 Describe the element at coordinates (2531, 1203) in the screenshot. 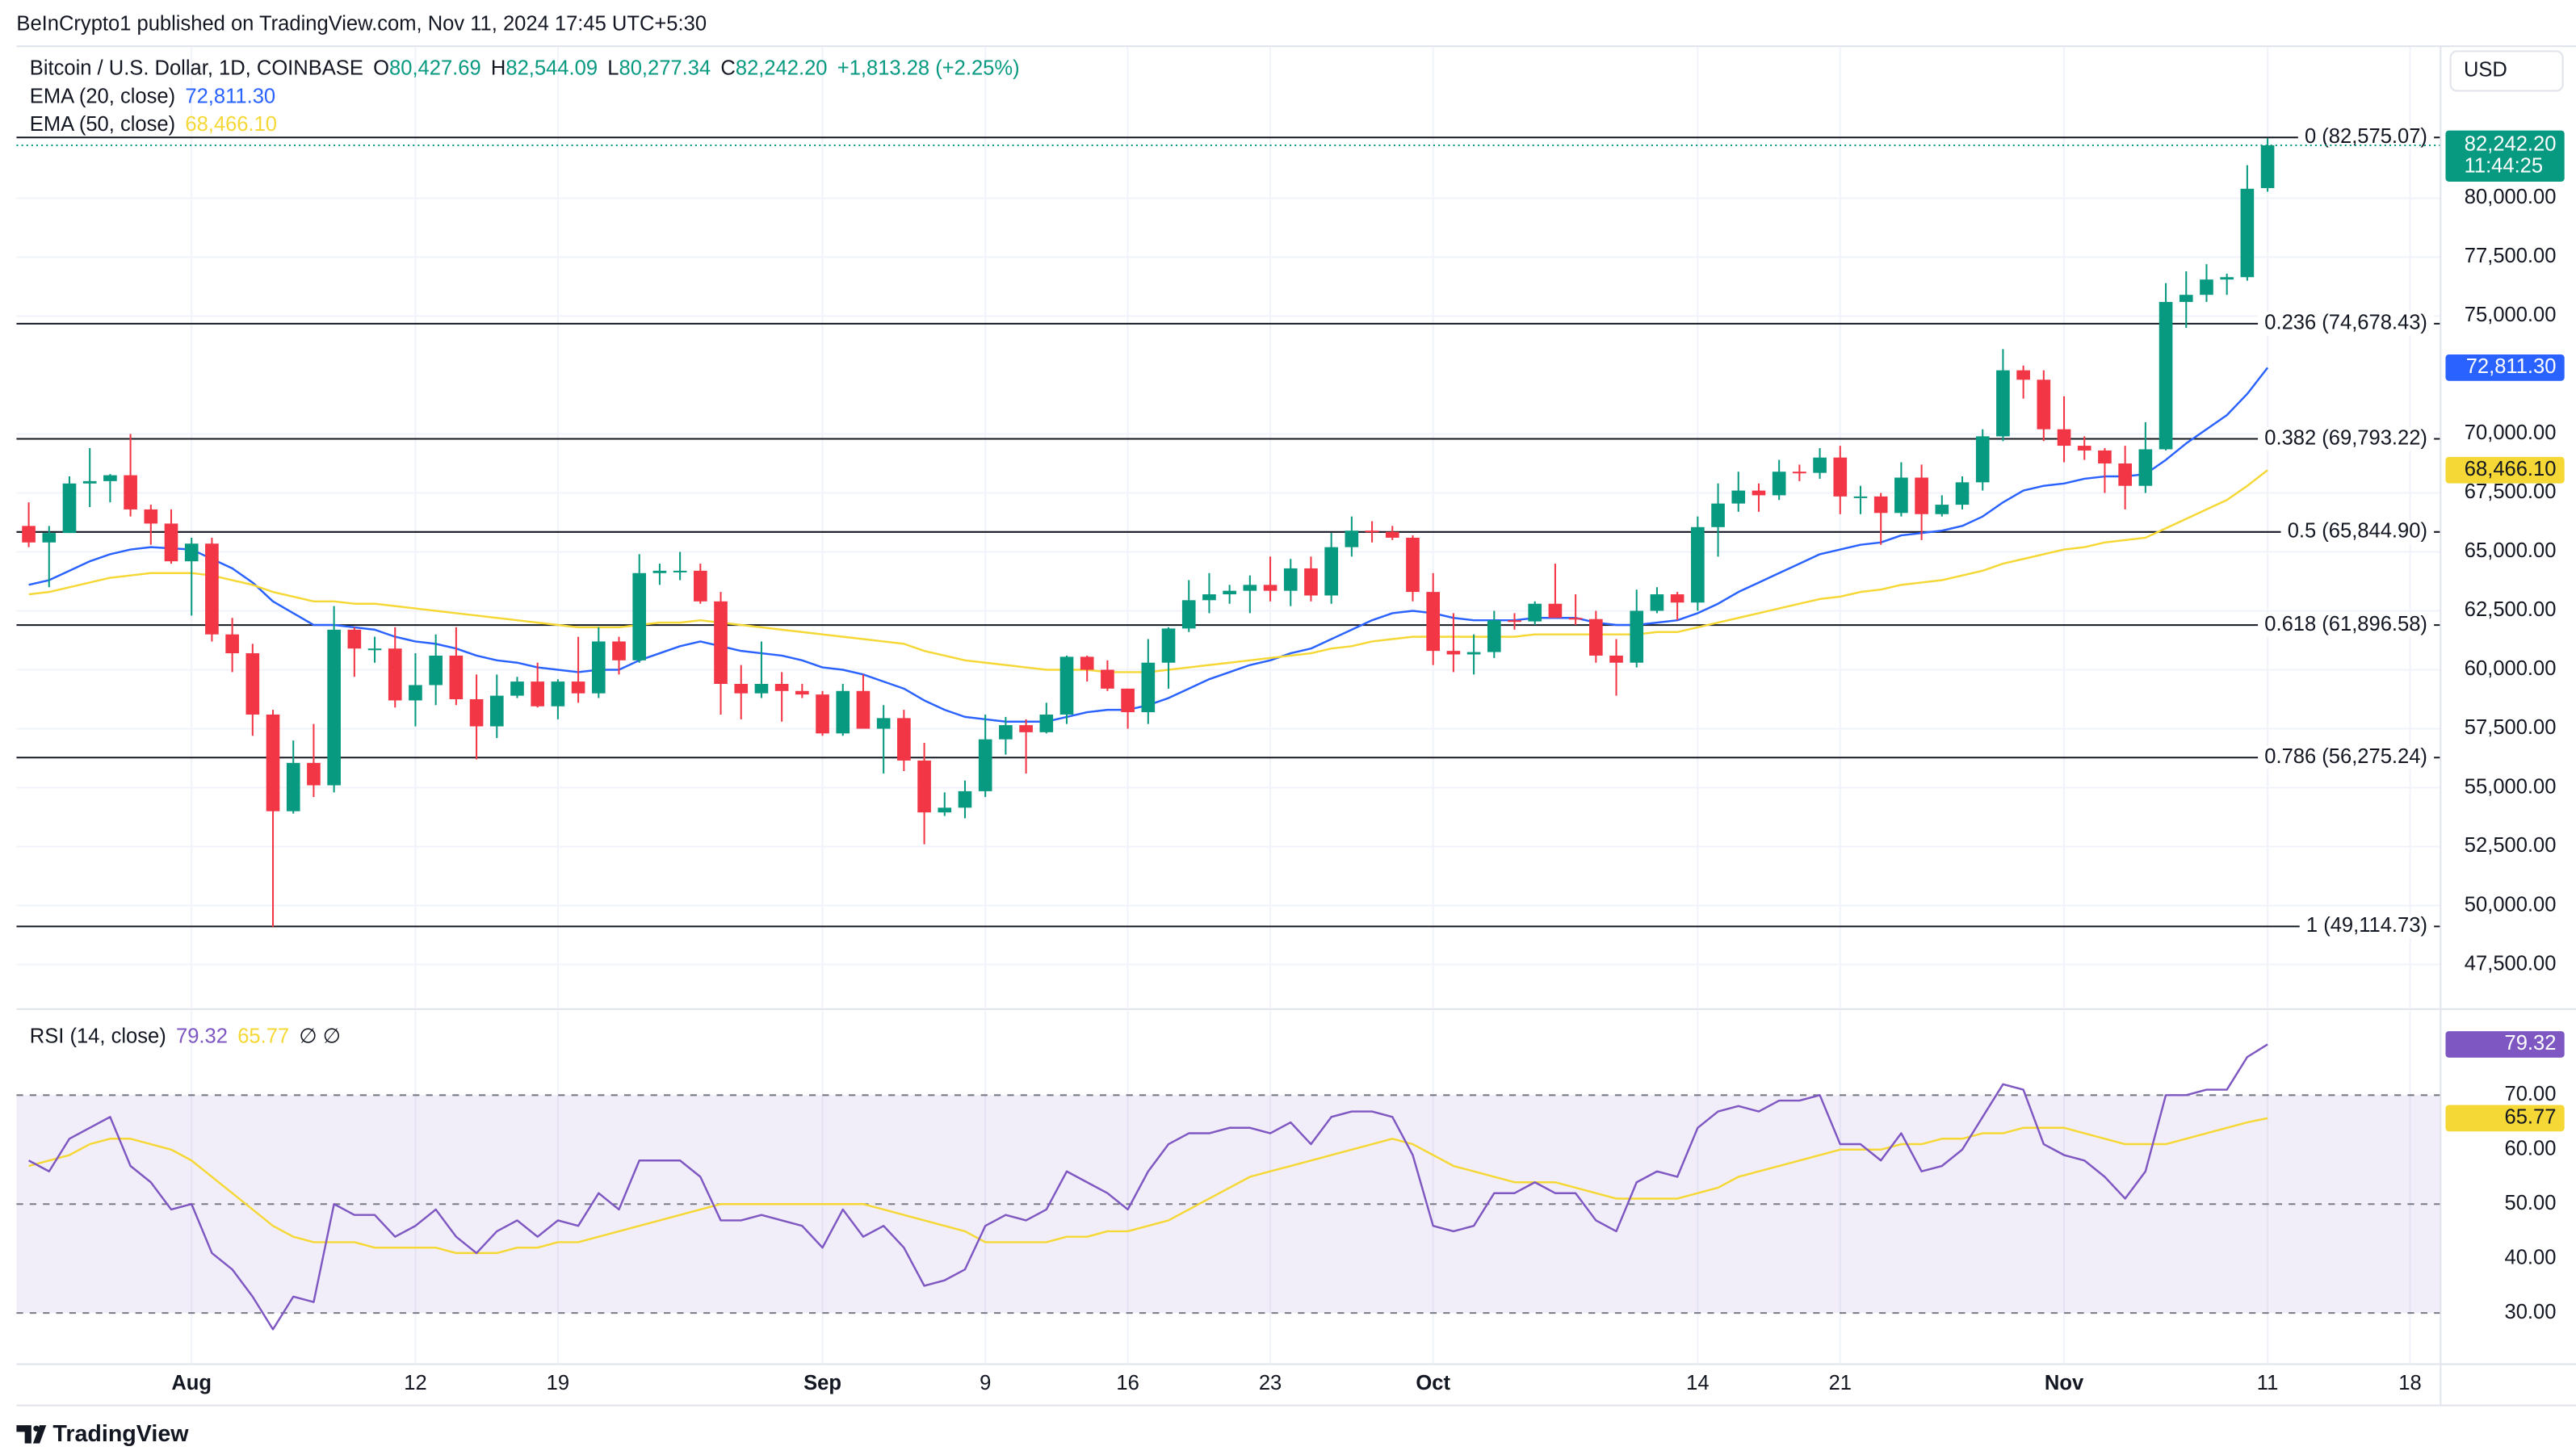

I see `y-tick-label: 50.00` at that location.